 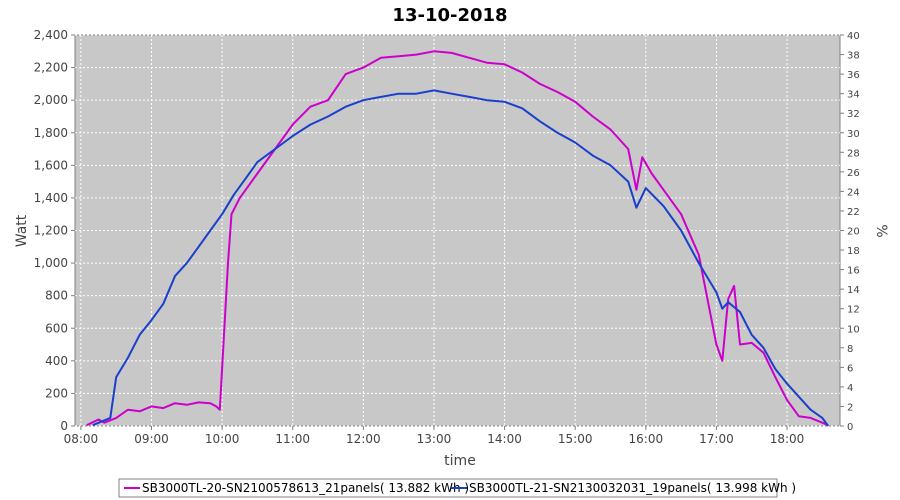 What do you see at coordinates (51, 35) in the screenshot?
I see `y-tick-label: 2,400` at bounding box center [51, 35].